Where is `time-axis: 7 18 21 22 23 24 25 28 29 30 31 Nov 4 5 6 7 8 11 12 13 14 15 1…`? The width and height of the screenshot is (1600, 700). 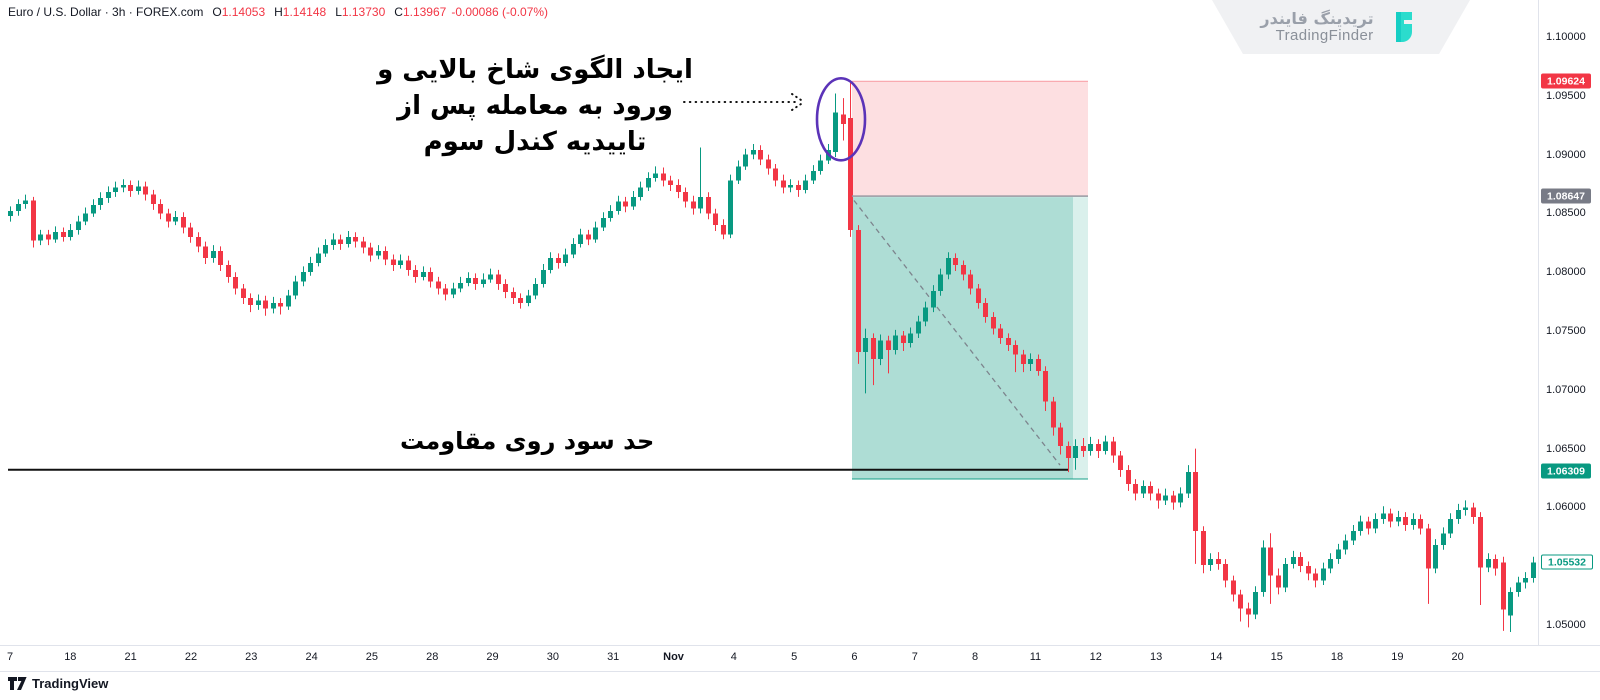
time-axis: 7 18 21 22 23 24 25 28 29 30 31 Nov 4 5 6 7 8 11 12 13 14 15 1… is located at coordinates (800, 658).